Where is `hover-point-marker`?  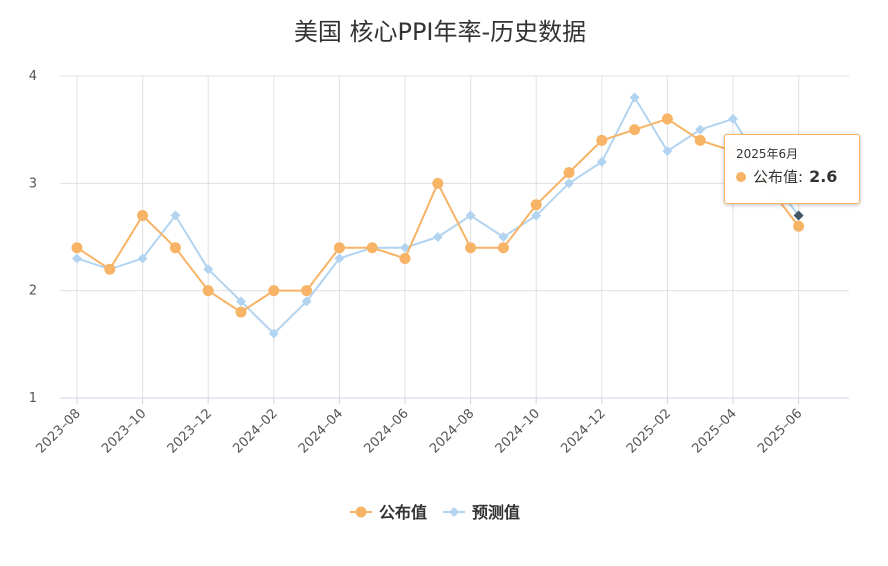
hover-point-marker is located at coordinates (798, 215).